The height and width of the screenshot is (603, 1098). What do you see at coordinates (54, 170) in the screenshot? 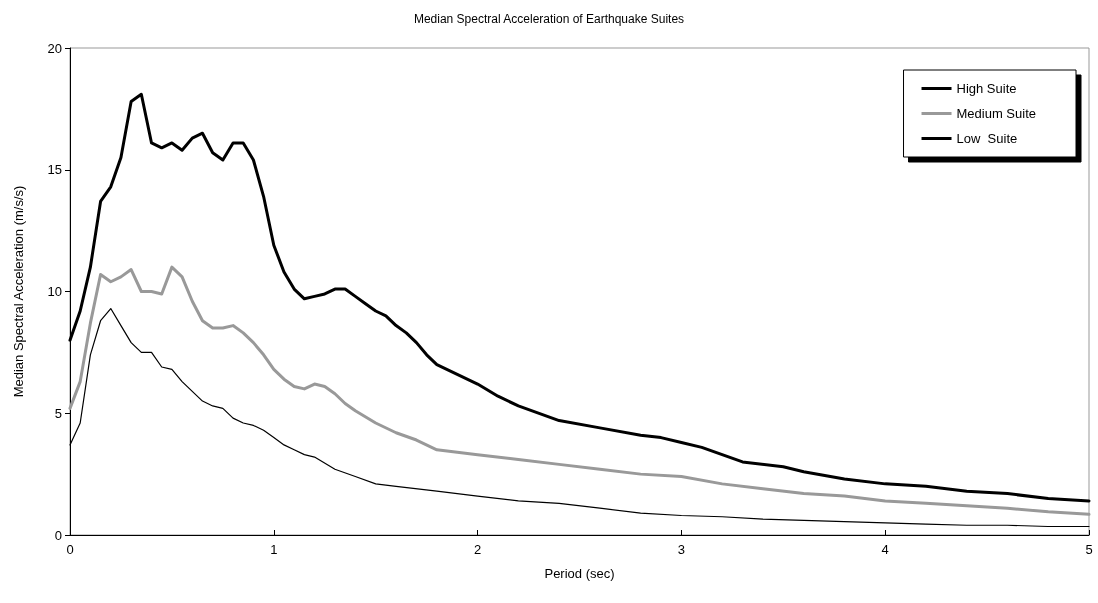
I see `y-tick-label: 15` at bounding box center [54, 170].